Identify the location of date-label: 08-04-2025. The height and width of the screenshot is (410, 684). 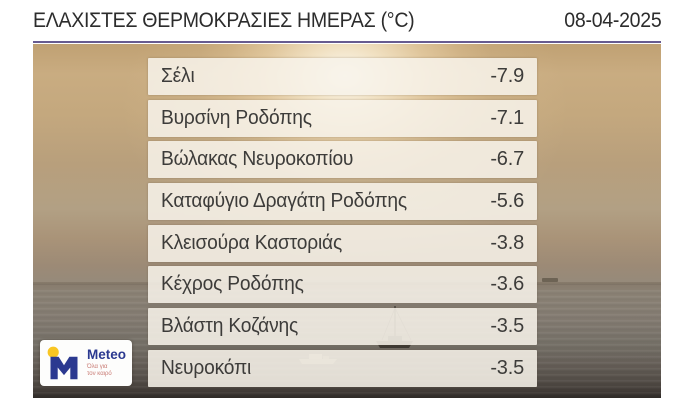
(612, 20).